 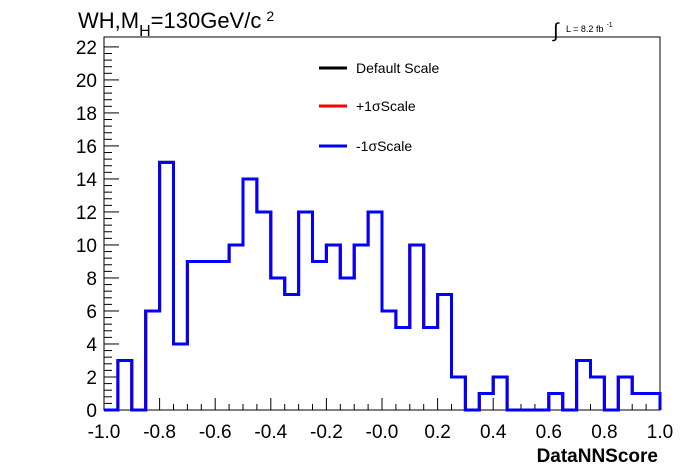 I want to click on x-tick-label: -0.2, so click(x=326, y=432).